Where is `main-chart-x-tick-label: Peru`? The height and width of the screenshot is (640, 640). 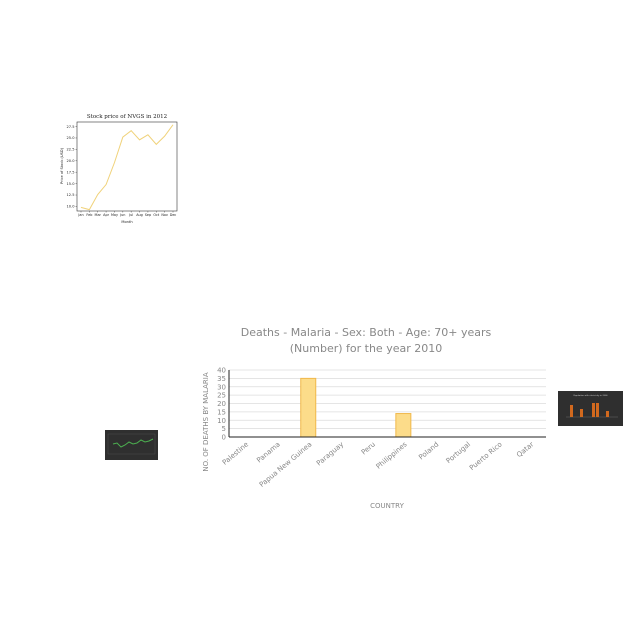
main-chart-x-tick-label: Peru is located at coordinates (368, 448).